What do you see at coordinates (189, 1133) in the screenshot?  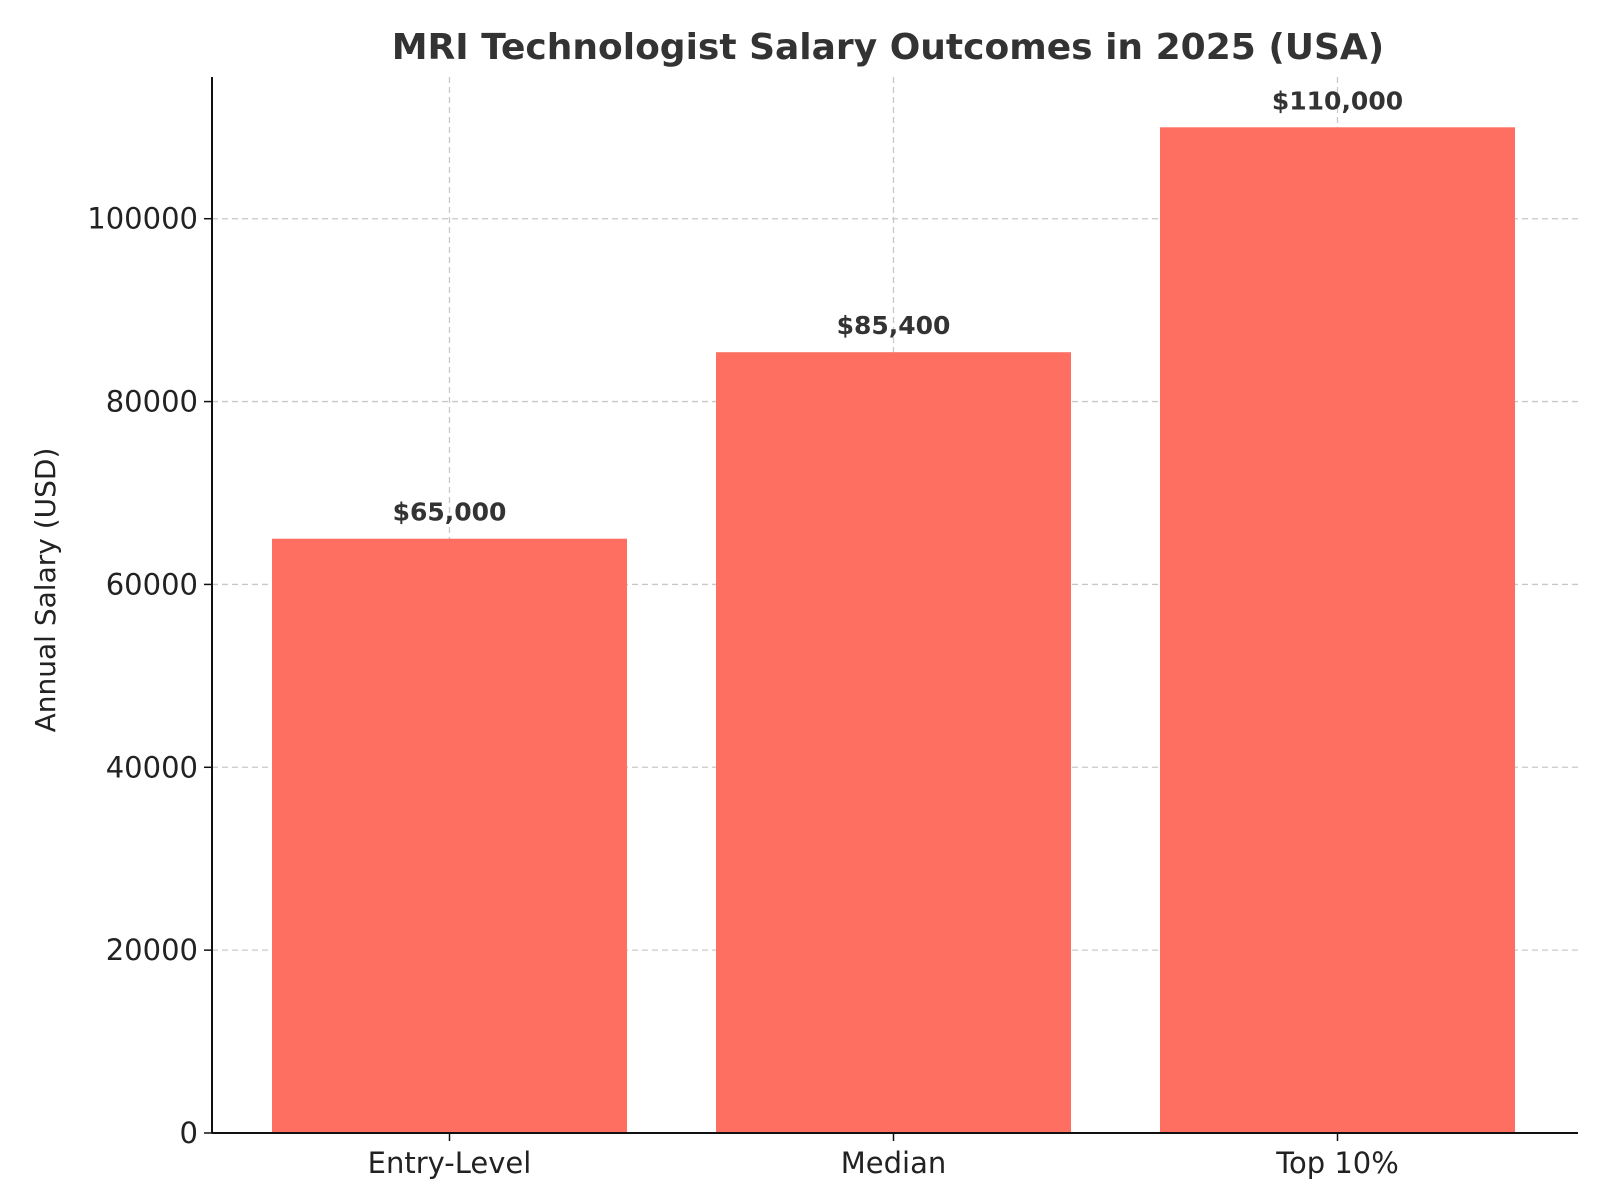 I see `y-tick-label: 0` at bounding box center [189, 1133].